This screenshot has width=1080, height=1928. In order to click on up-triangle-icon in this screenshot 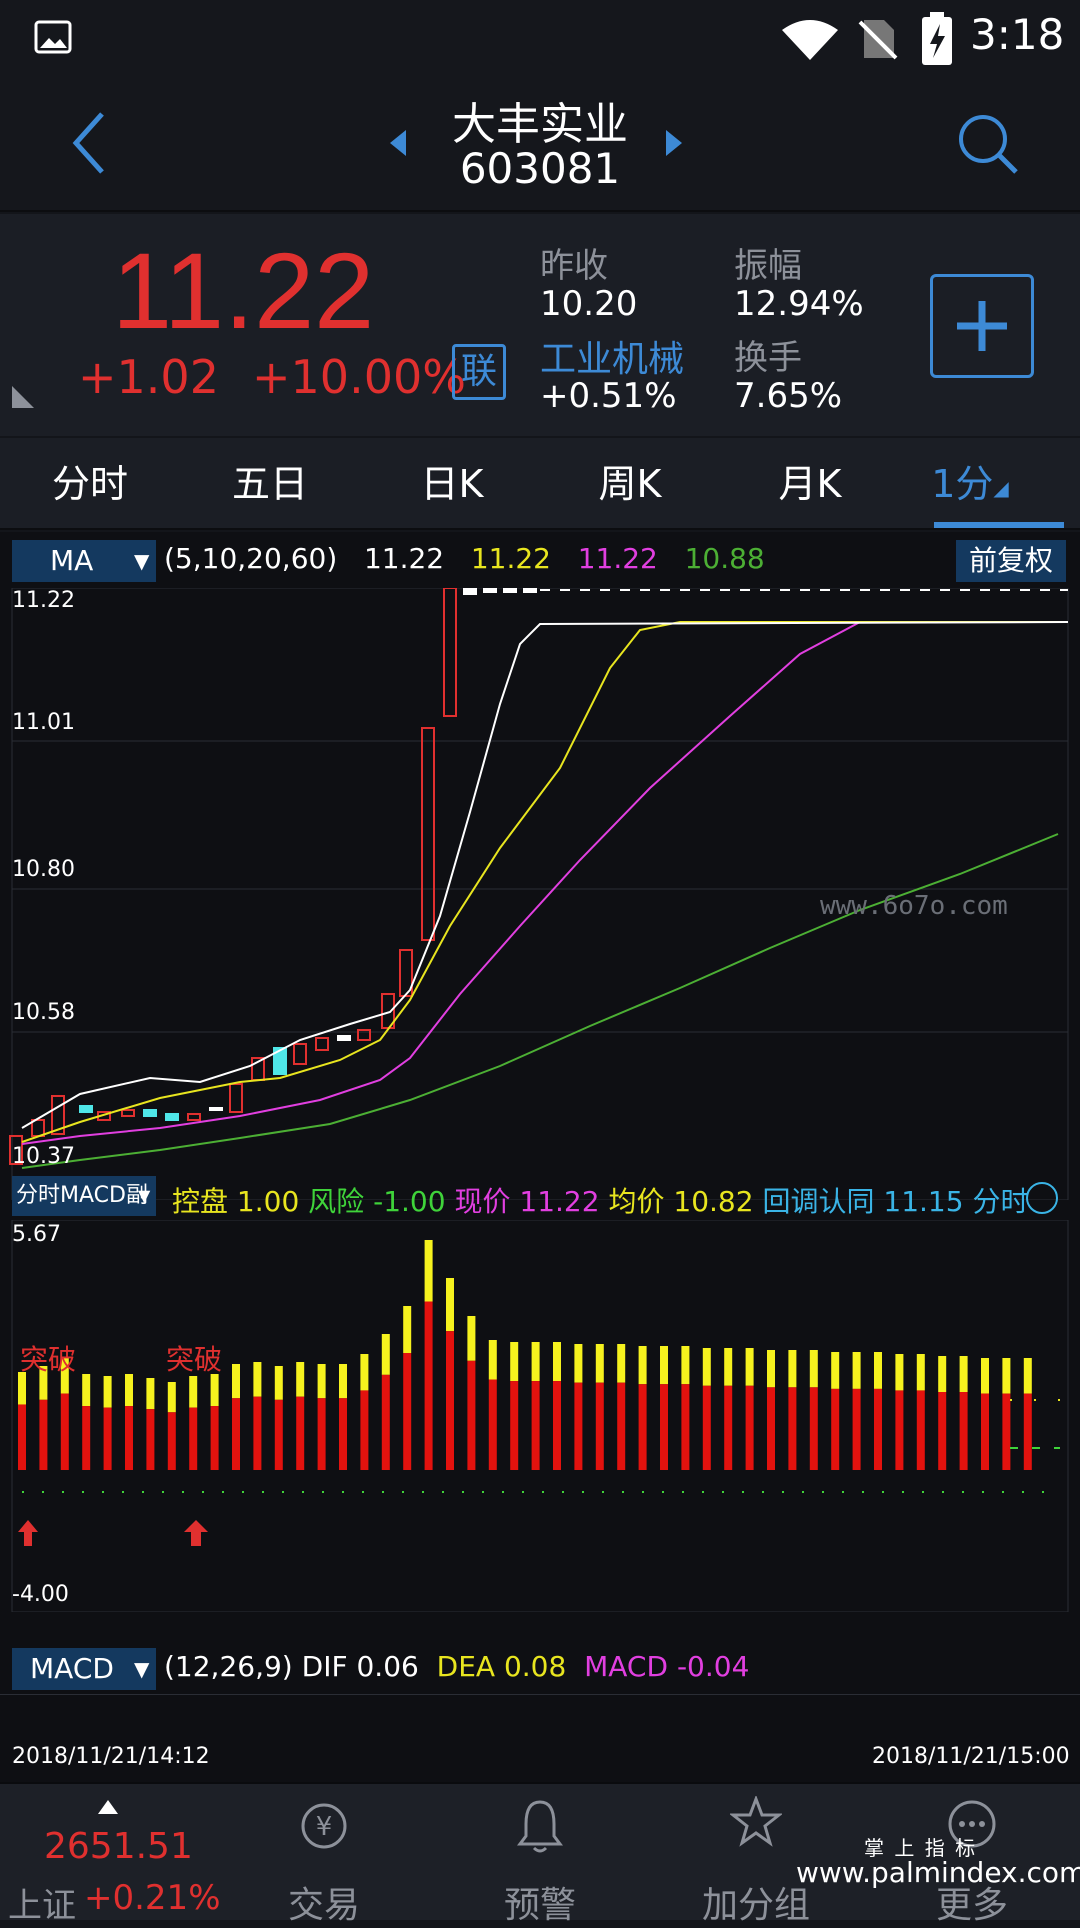, I will do `click(108, 1807)`.